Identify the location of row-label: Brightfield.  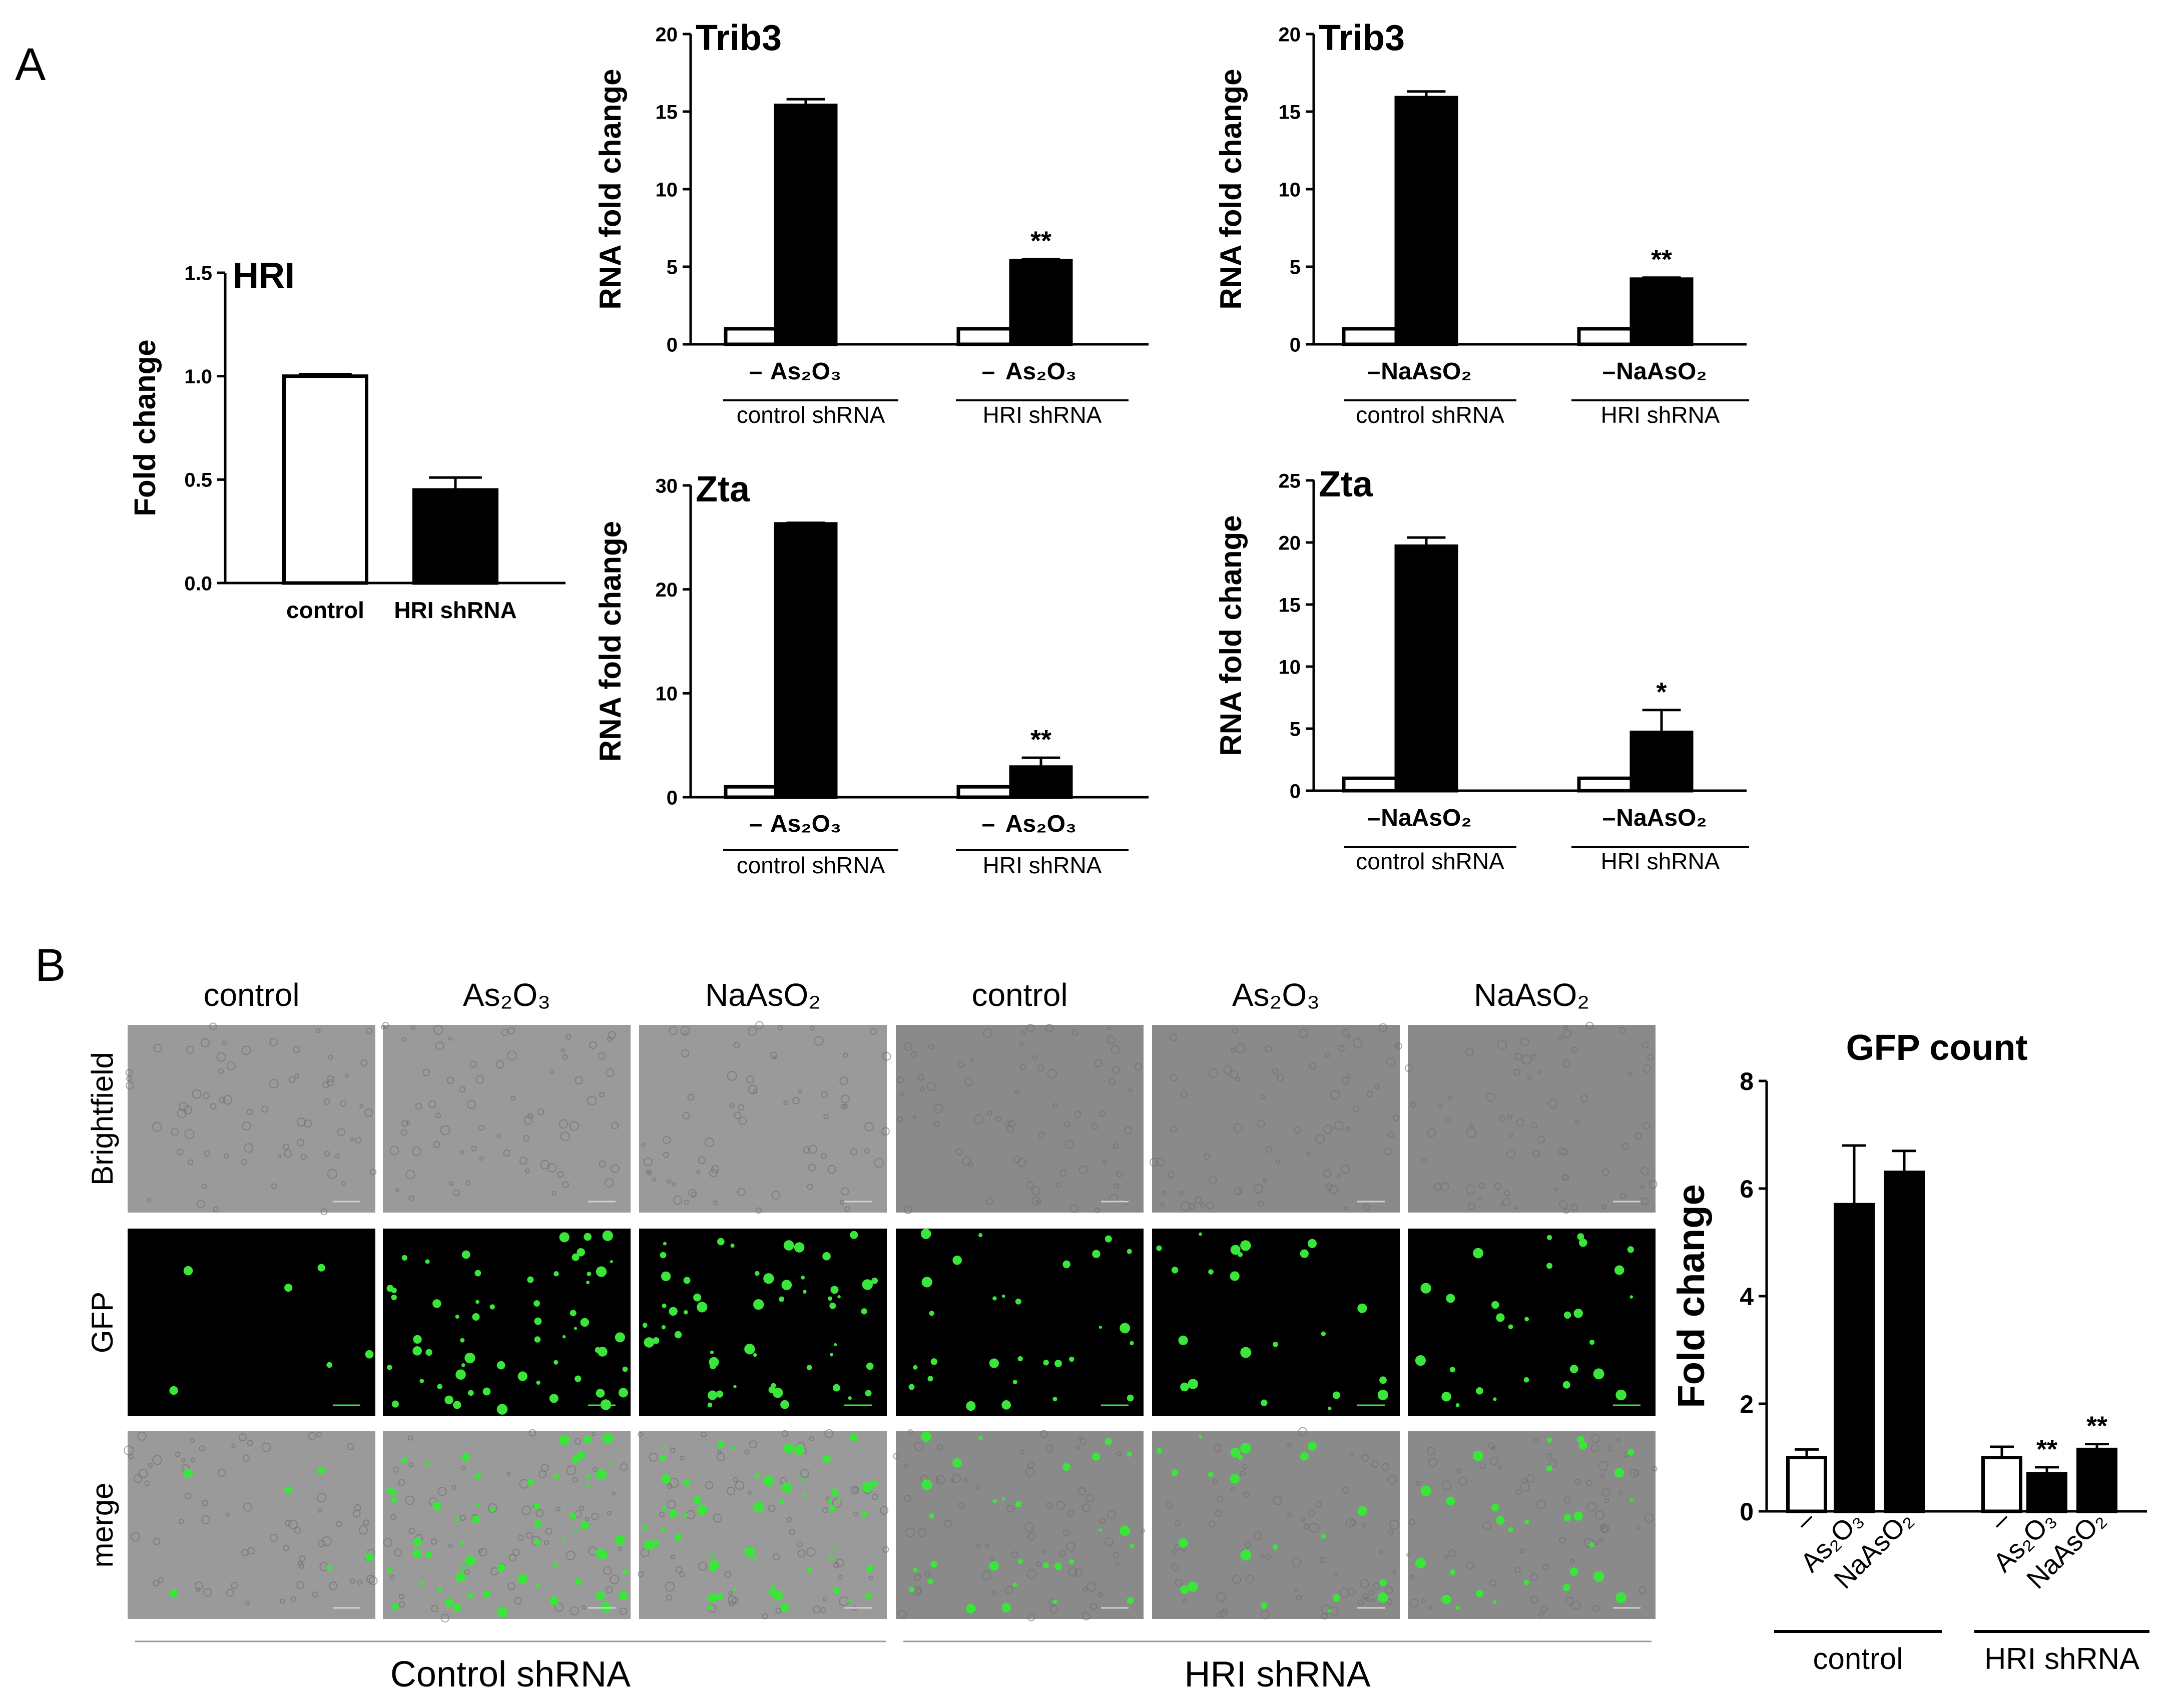
(103, 1119).